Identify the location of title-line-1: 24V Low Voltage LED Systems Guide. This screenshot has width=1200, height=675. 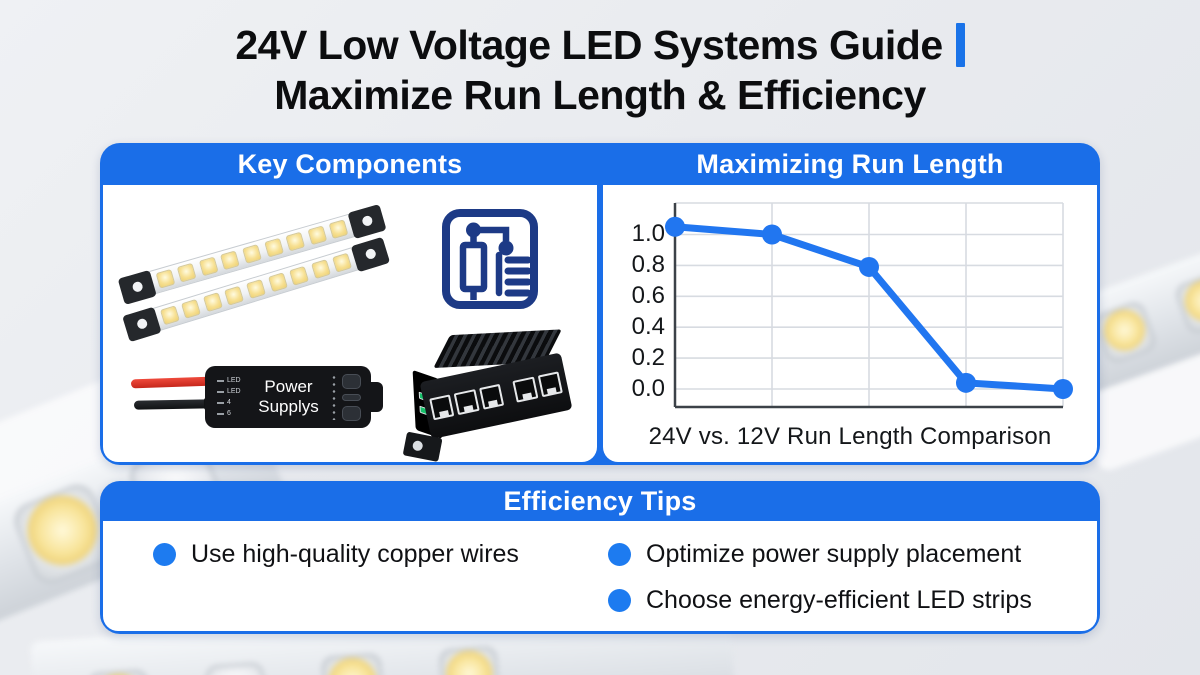
(589, 45).